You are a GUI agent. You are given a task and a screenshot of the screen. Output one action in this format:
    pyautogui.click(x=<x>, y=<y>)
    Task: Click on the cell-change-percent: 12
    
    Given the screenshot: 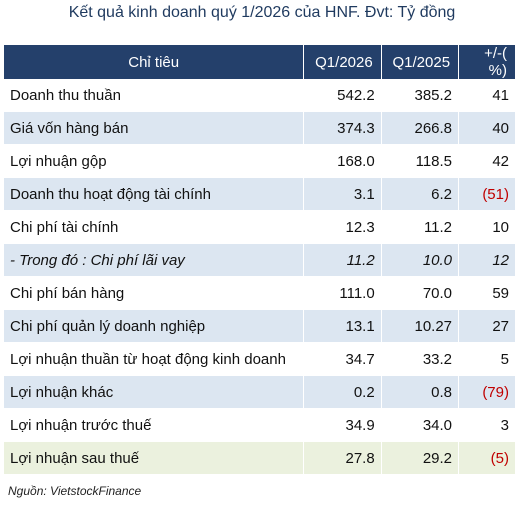 What is the action you would take?
    pyautogui.click(x=487, y=260)
    